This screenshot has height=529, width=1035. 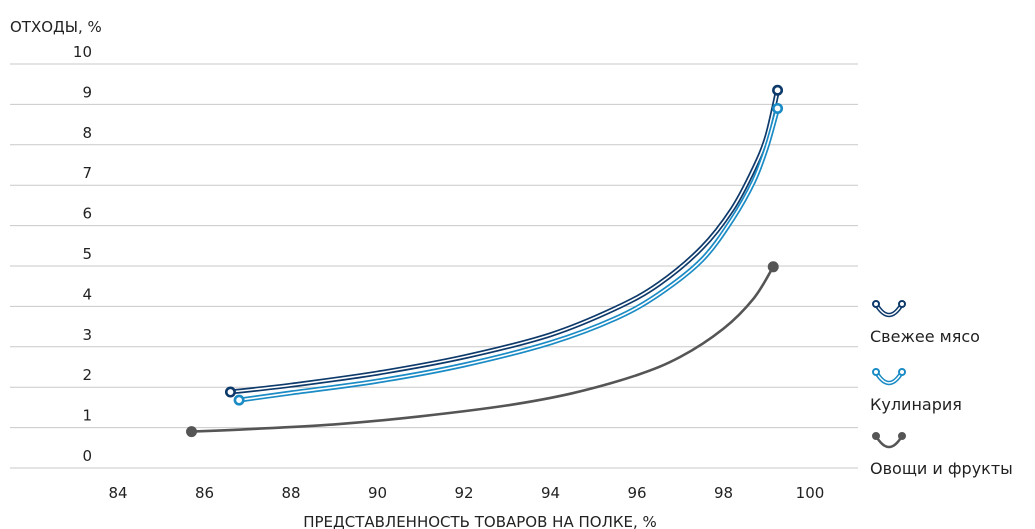 I want to click on y-tick-label: 3, so click(x=87, y=335).